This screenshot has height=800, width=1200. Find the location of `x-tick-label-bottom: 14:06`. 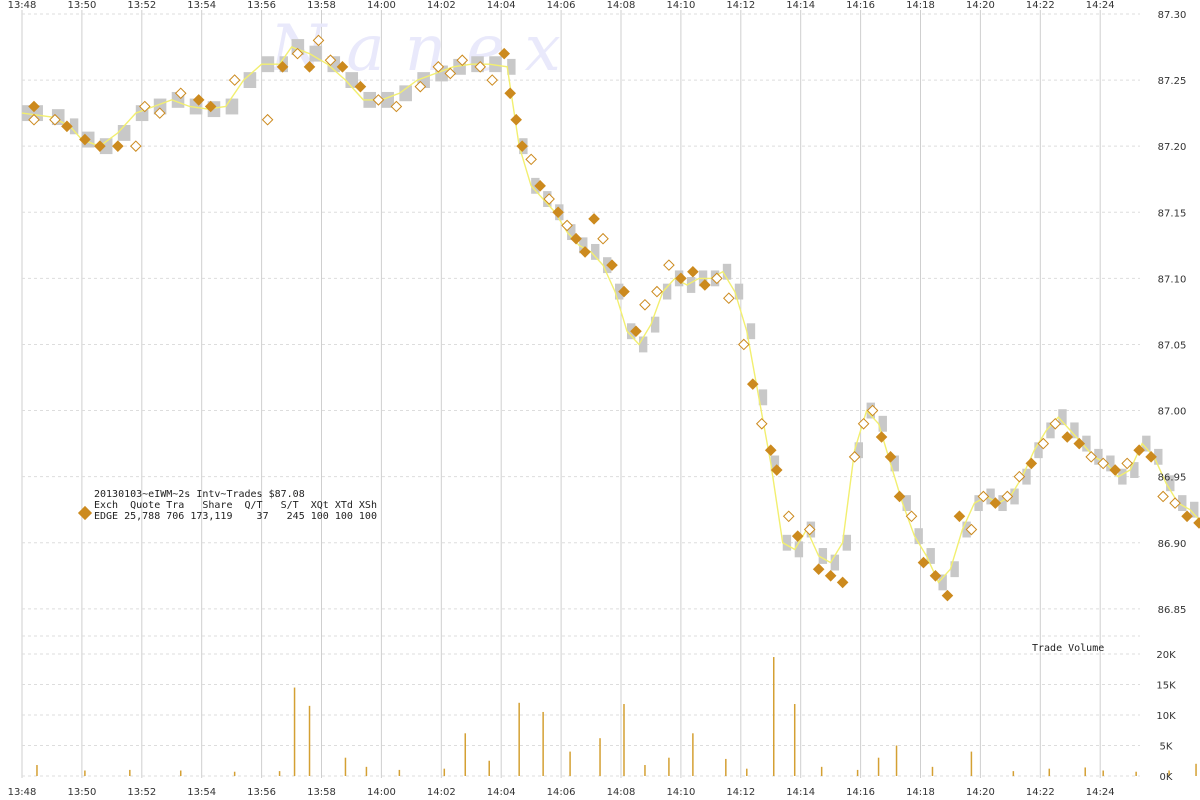

x-tick-label-bottom: 14:06 is located at coordinates (561, 792).